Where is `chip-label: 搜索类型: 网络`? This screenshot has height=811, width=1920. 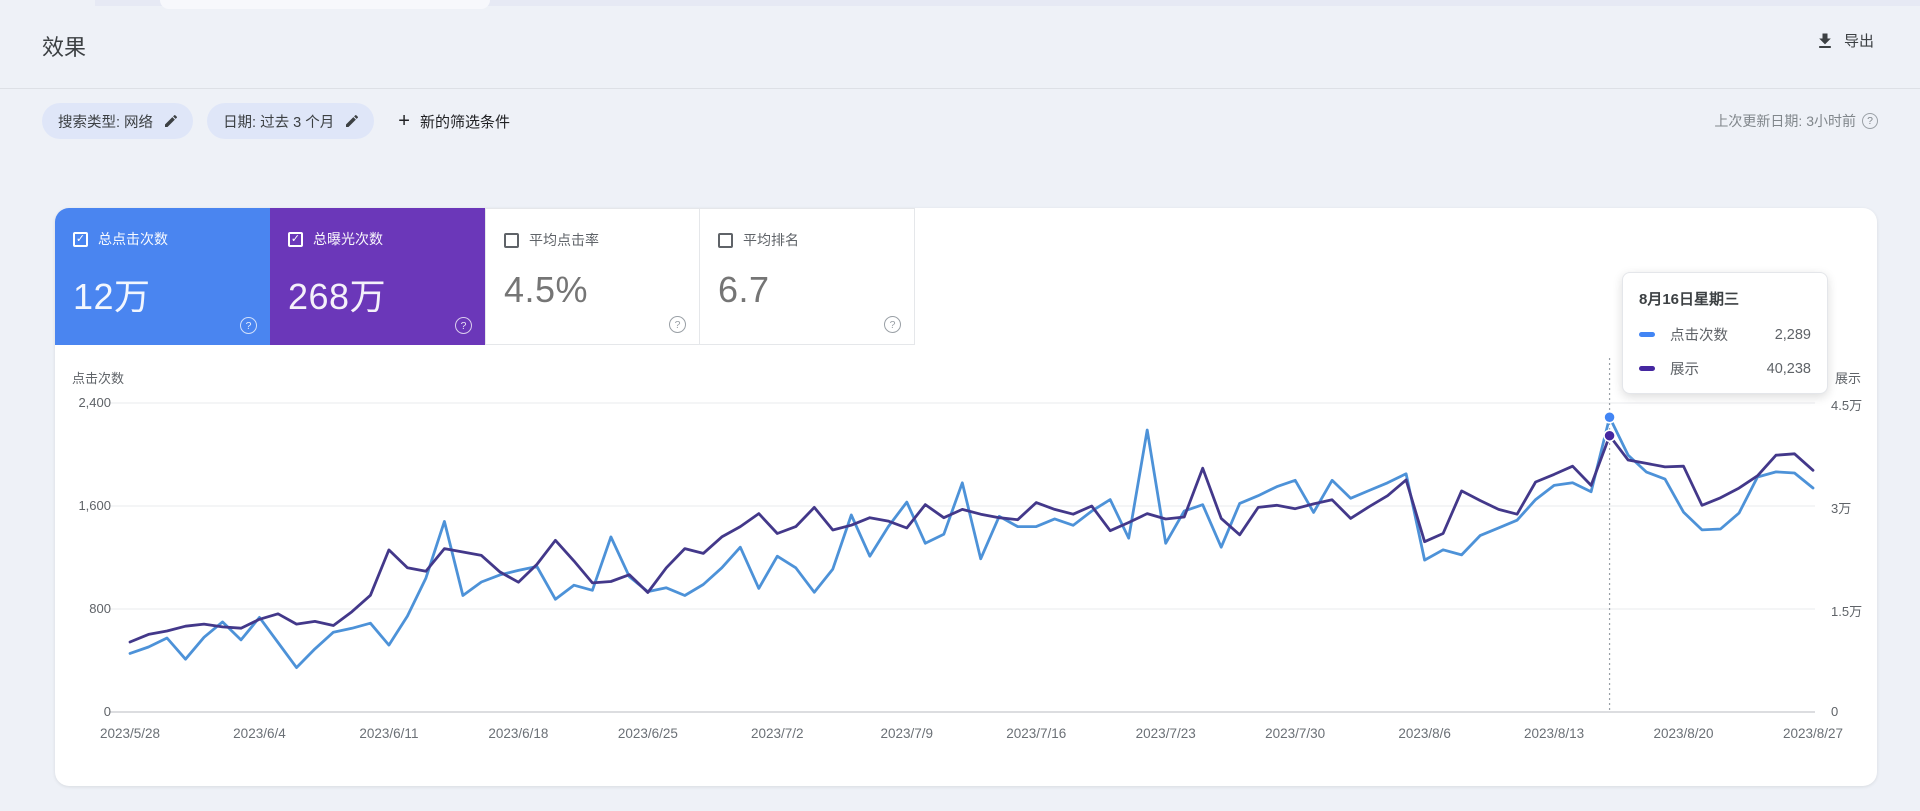 chip-label: 搜索类型: 网络 is located at coordinates (106, 122).